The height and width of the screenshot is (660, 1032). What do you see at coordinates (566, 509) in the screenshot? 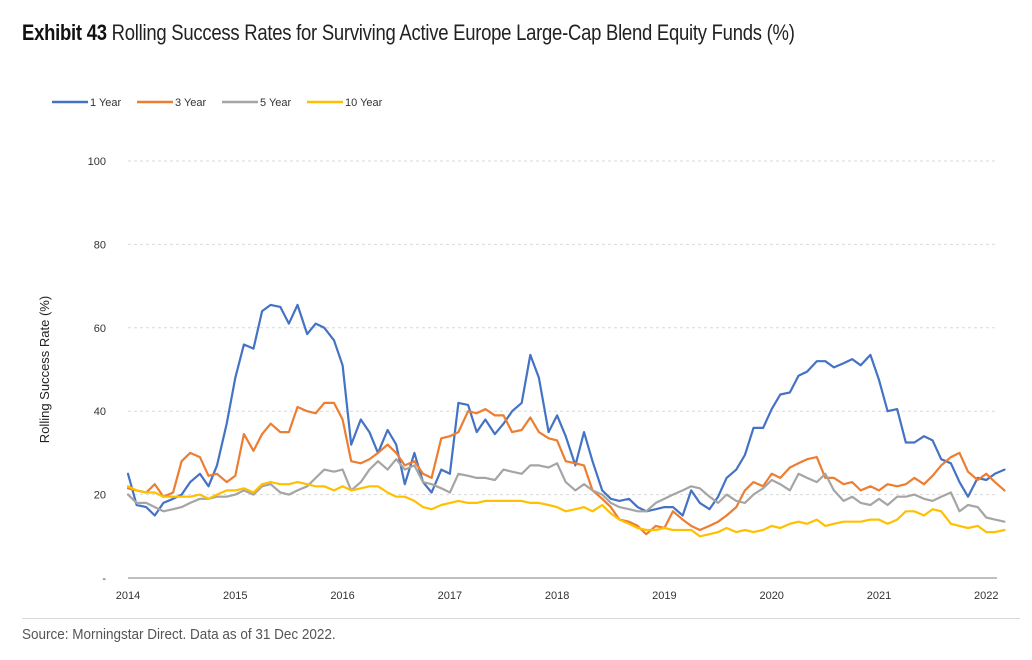
I see `series-line-10-year` at bounding box center [566, 509].